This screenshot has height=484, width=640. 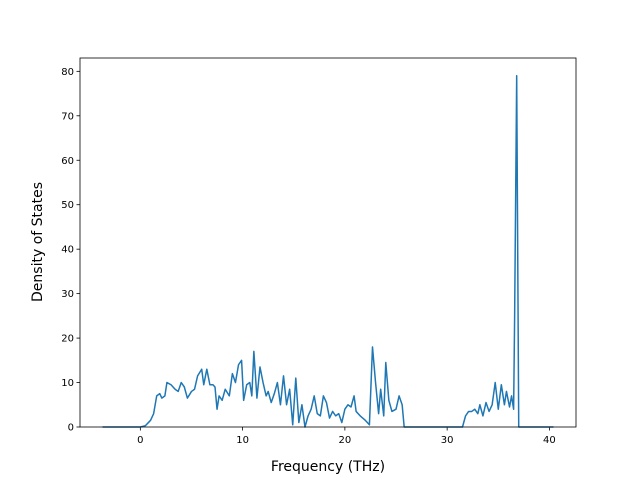 I want to click on y-tick-label: 10, so click(x=67, y=383).